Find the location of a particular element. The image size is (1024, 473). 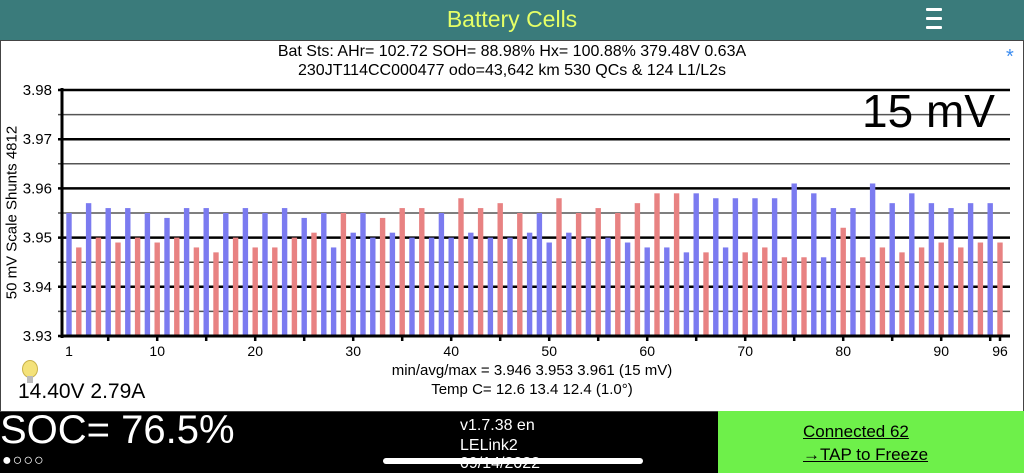

bluetooth-star-icon: * is located at coordinates (1010, 57).